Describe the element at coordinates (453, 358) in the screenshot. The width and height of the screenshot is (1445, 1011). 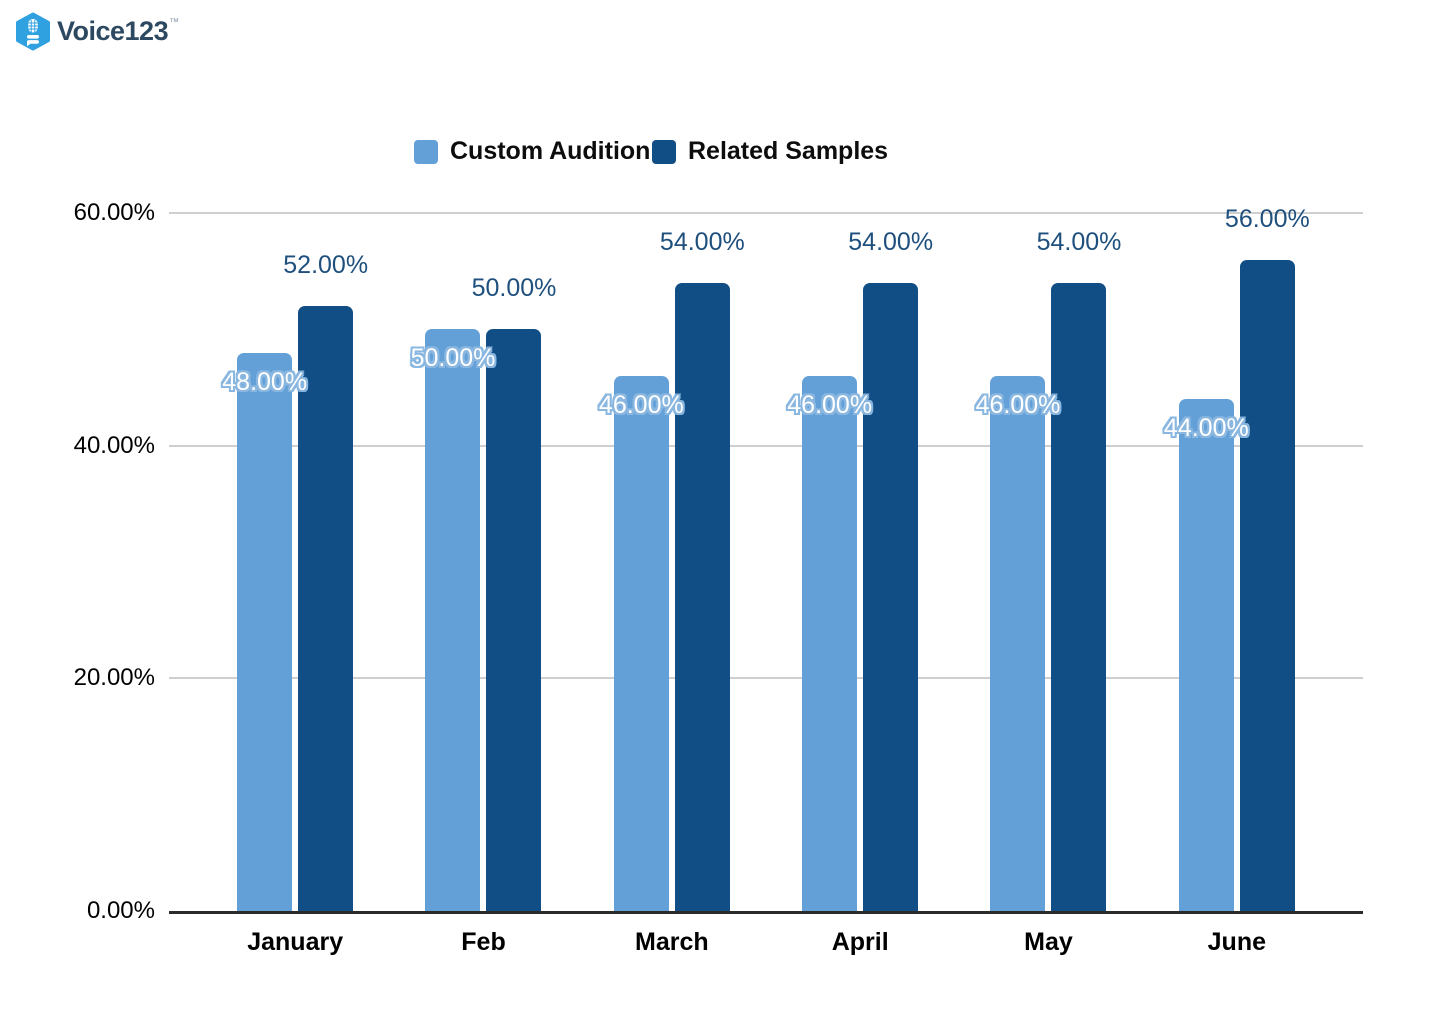
I see `bar-value-label-custom-audition-feb: 50.00%` at that location.